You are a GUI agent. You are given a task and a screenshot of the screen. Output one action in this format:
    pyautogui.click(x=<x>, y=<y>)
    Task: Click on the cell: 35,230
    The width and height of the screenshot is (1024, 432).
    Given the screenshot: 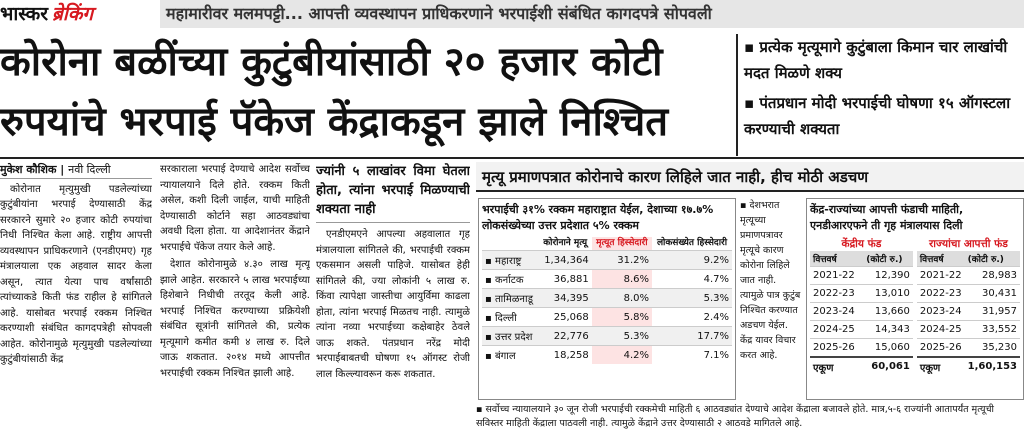 What is the action you would take?
    pyautogui.click(x=992, y=347)
    